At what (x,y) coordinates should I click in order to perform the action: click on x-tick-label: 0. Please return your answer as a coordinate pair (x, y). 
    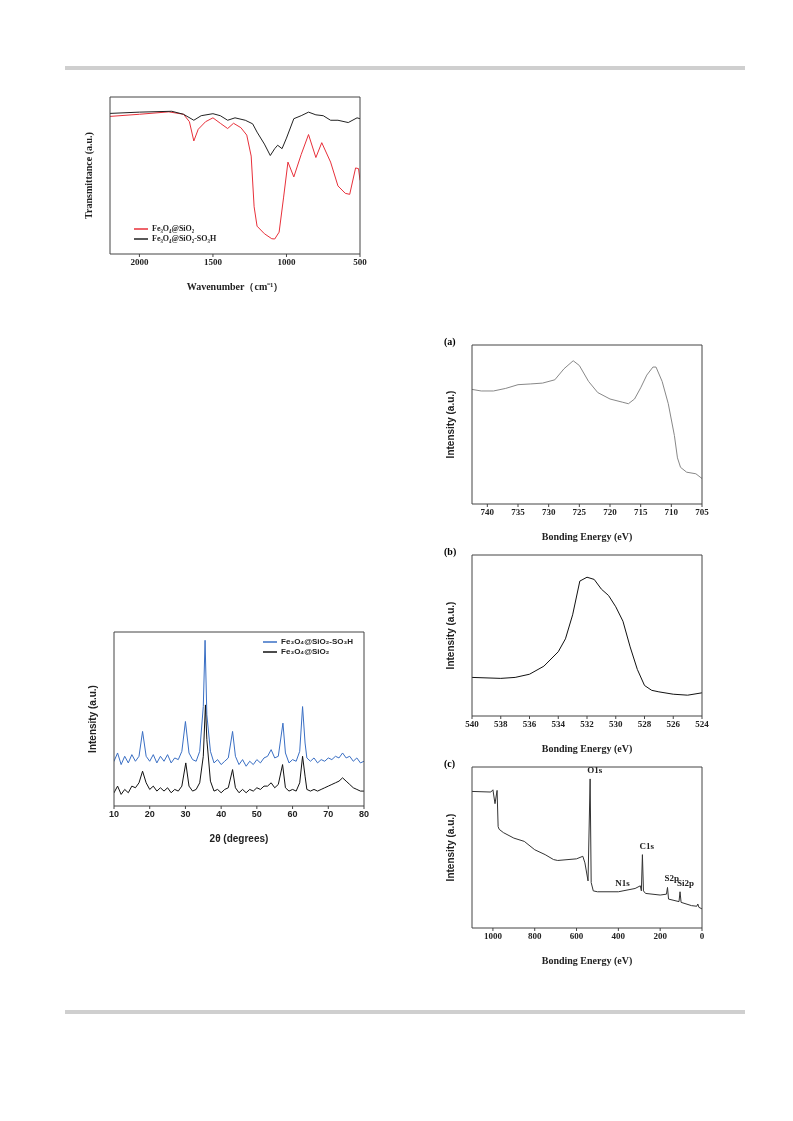
    Looking at the image, I should click on (702, 936).